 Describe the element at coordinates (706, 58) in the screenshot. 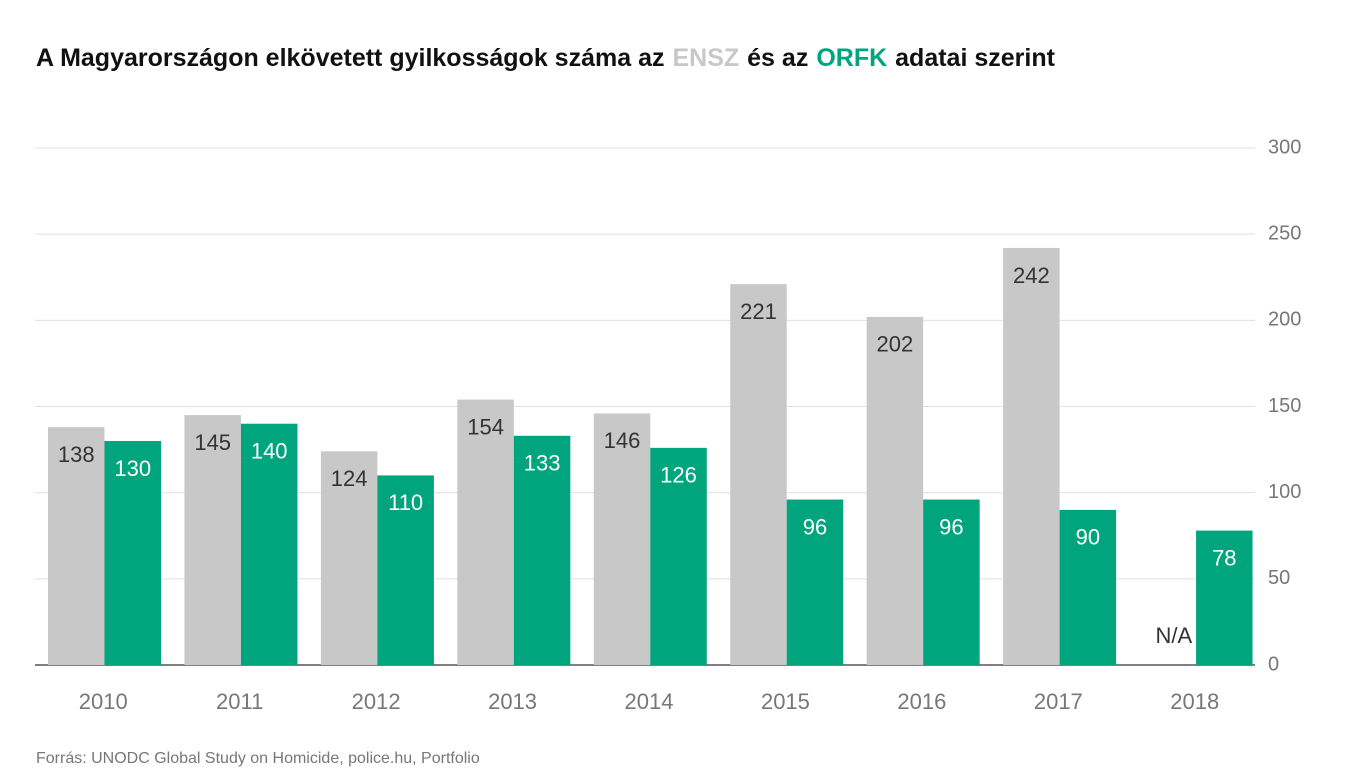

I see `title-series-name: ENSZ` at that location.